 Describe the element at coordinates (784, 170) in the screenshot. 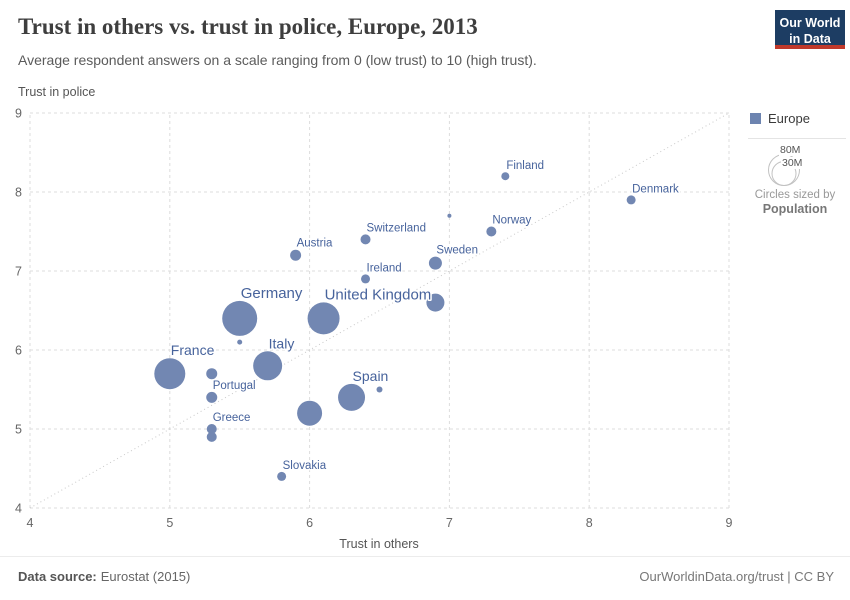

I see `population-size-legend` at that location.